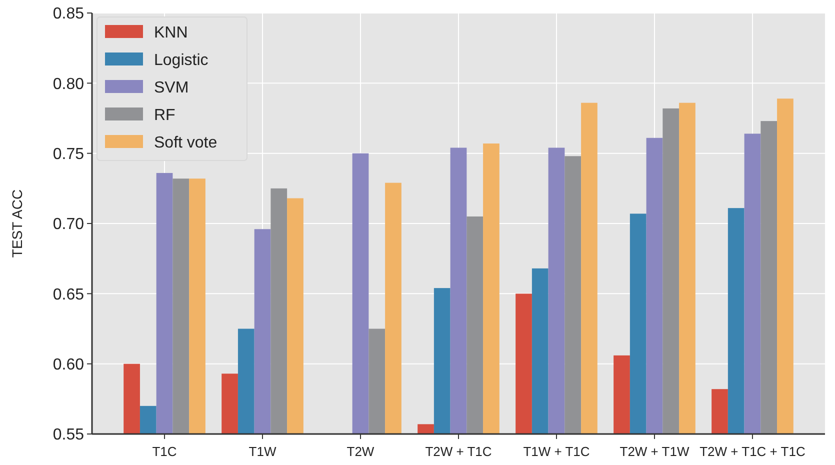 Image resolution: width=835 pixels, height=465 pixels. What do you see at coordinates (68, 225) in the screenshot?
I see `y-tick-label: 0.70` at bounding box center [68, 225].